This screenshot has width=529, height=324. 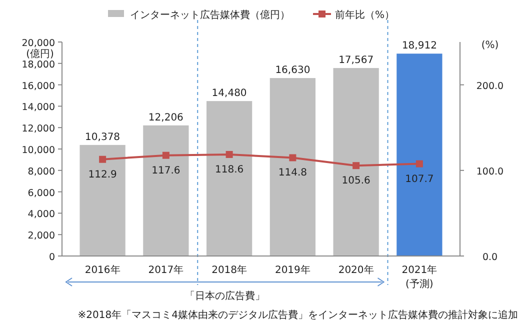 I want to click on data-label: 10,378, so click(x=102, y=137).